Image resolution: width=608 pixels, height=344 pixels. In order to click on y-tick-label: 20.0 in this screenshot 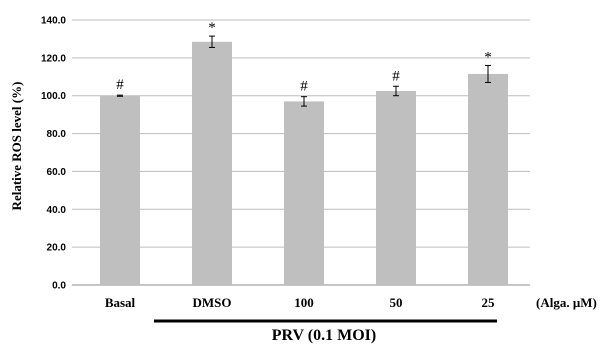, I will do `click(57, 248)`.